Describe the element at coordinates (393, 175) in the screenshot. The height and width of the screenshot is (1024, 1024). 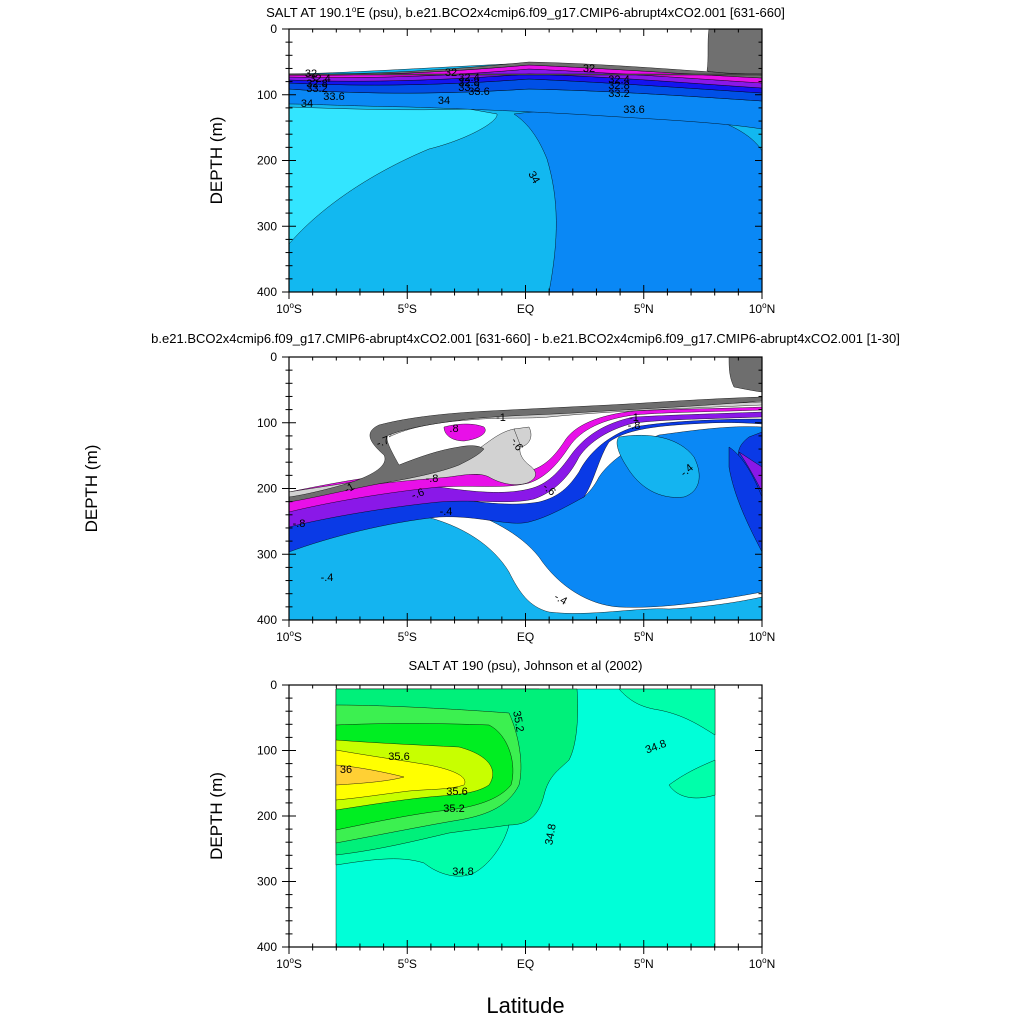
I see `contour-band-c34_low` at that location.